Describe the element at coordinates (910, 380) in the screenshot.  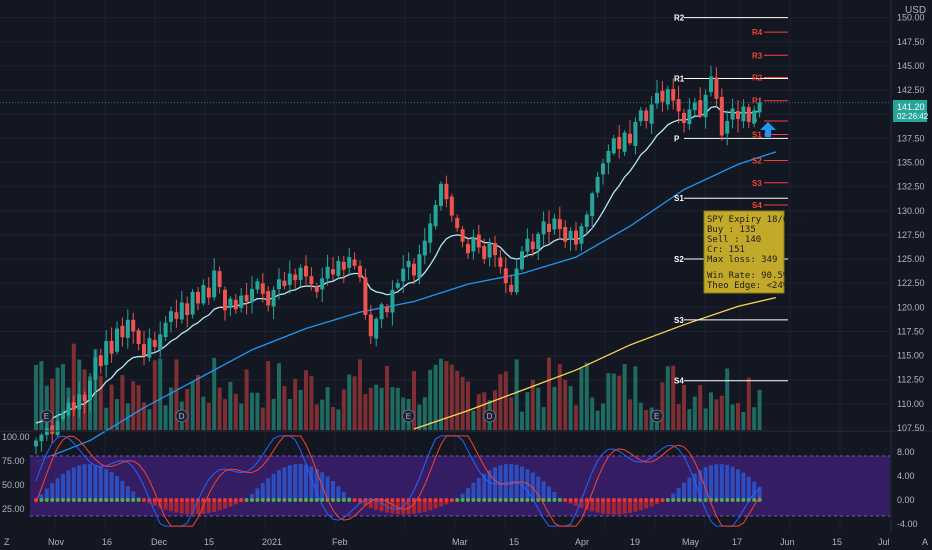
I see `price-tick: 112.50` at that location.